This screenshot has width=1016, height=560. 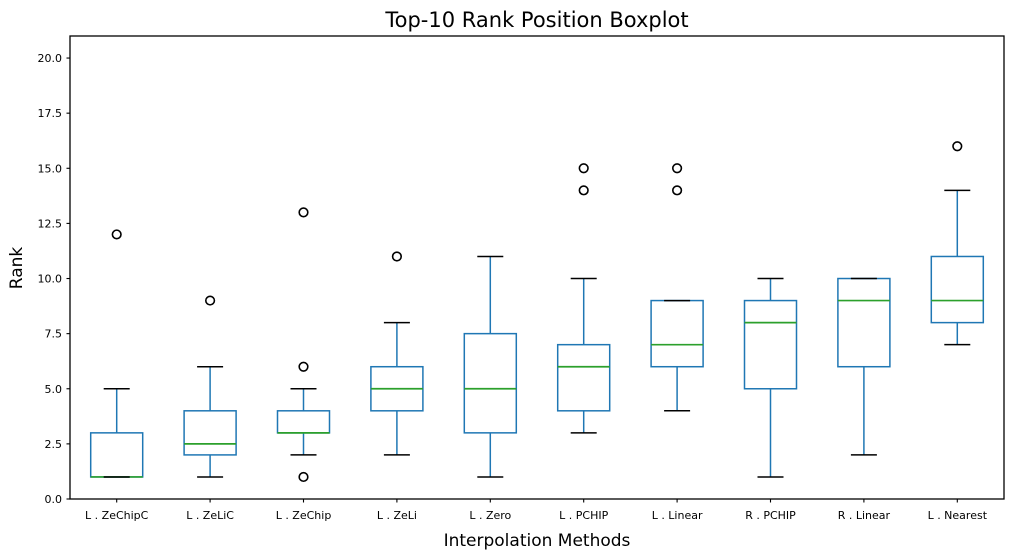 I want to click on x-tick-label: L . ZeLi, so click(x=397, y=515).